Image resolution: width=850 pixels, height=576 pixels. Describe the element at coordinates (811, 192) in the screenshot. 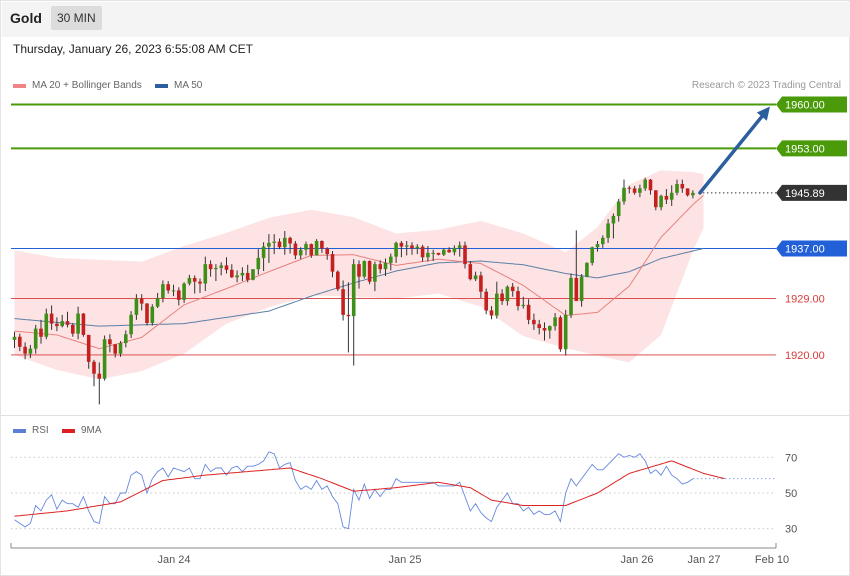

I see `level-tag-1945.89` at that location.